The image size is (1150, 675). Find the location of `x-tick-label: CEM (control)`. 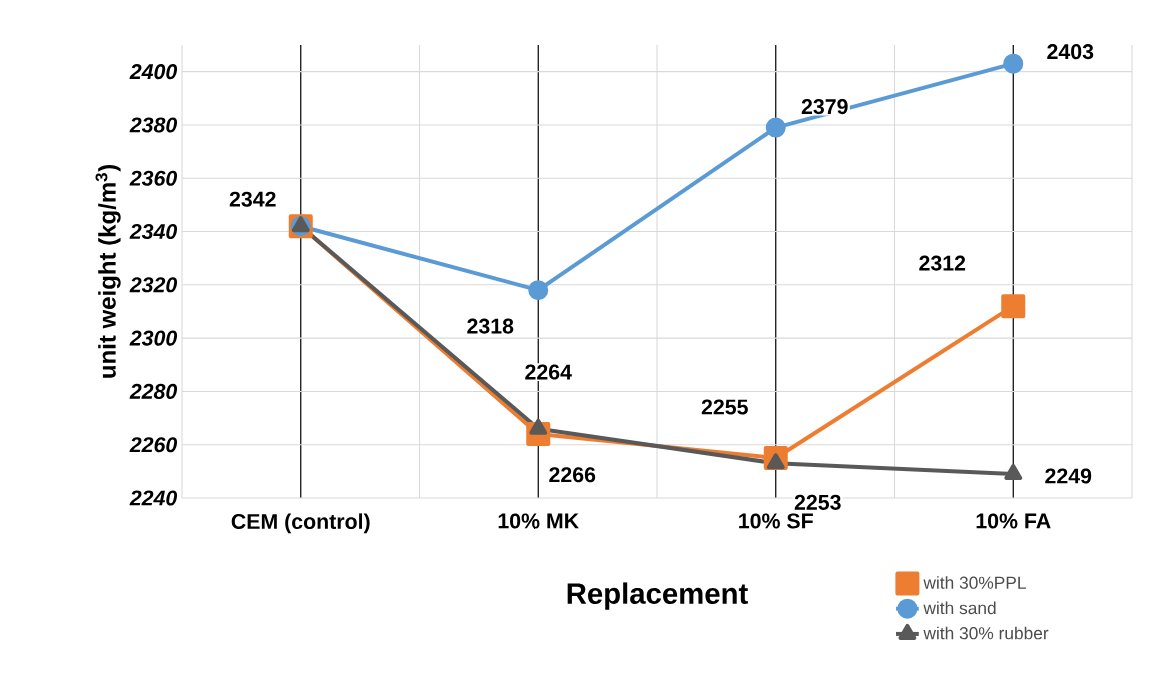

x-tick-label: CEM (control) is located at coordinates (300, 523).